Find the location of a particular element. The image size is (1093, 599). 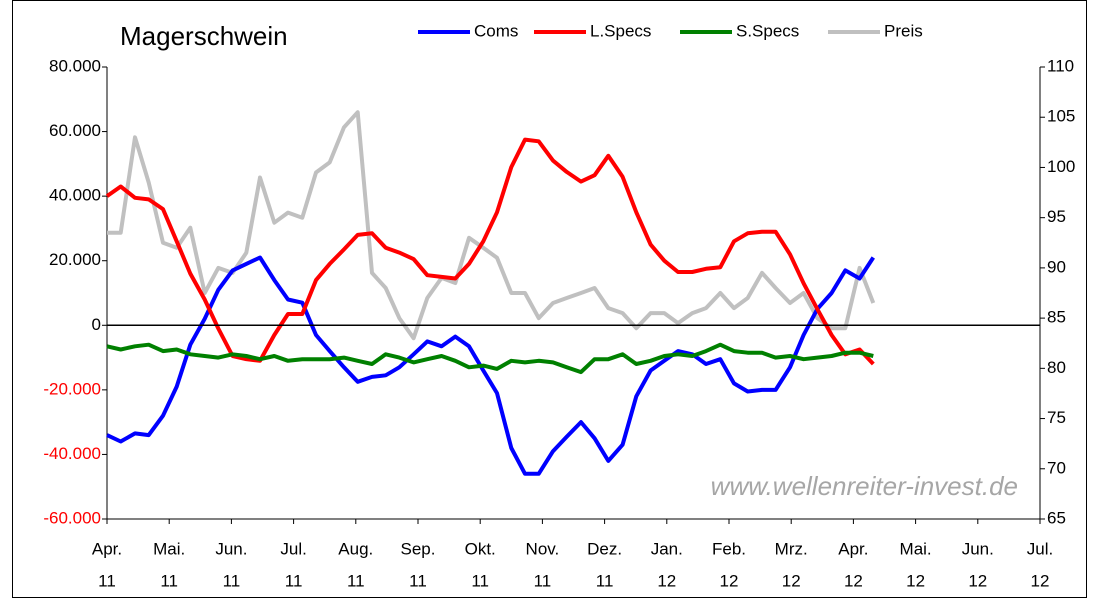

legend-label: Coms is located at coordinates (496, 30).